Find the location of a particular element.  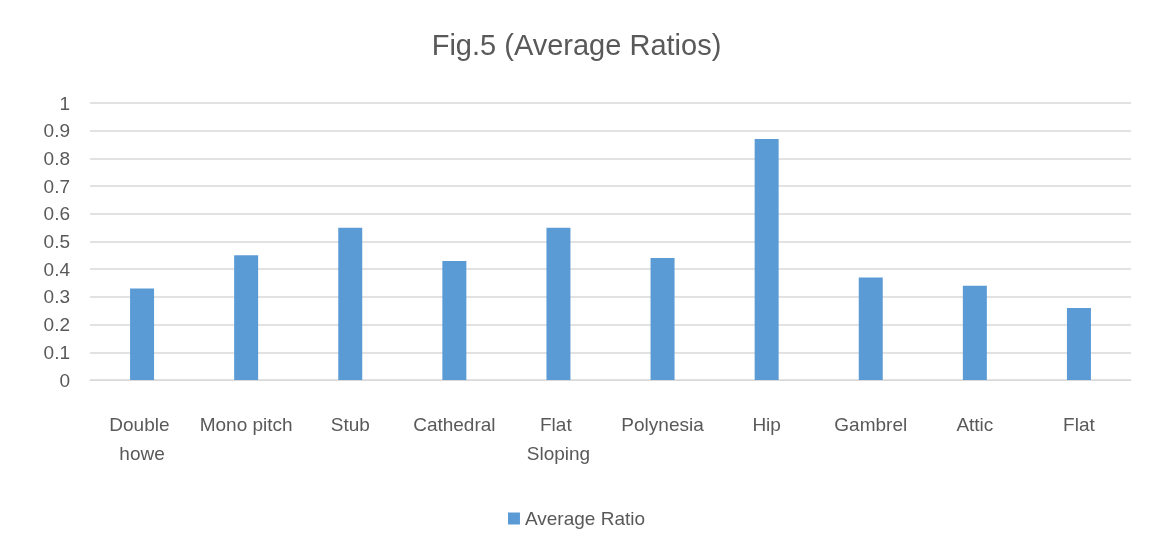

x-tick-label: Flat Sloping is located at coordinates (558, 439).